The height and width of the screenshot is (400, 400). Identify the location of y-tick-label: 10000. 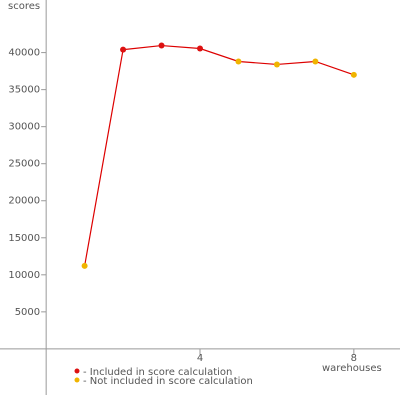
(24, 275).